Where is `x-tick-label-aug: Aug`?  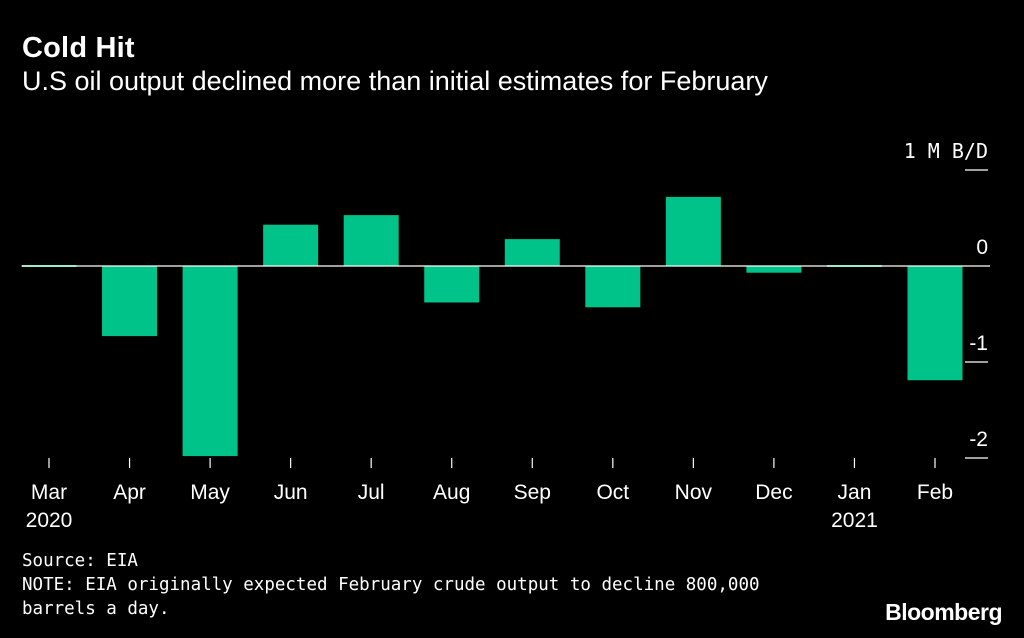
x-tick-label-aug: Aug is located at coordinates (451, 492).